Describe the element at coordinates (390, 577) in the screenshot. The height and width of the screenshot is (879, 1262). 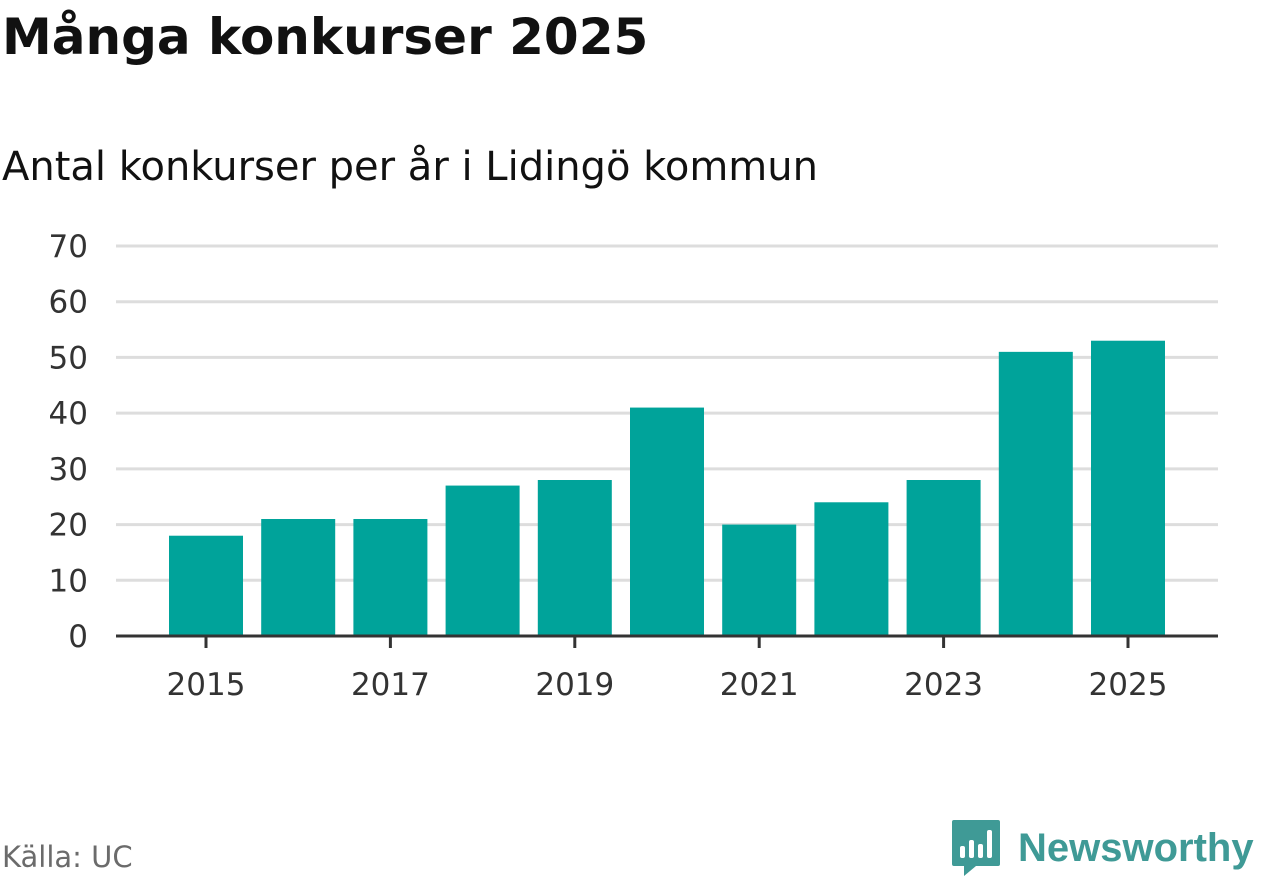
I see `bar-2017` at that location.